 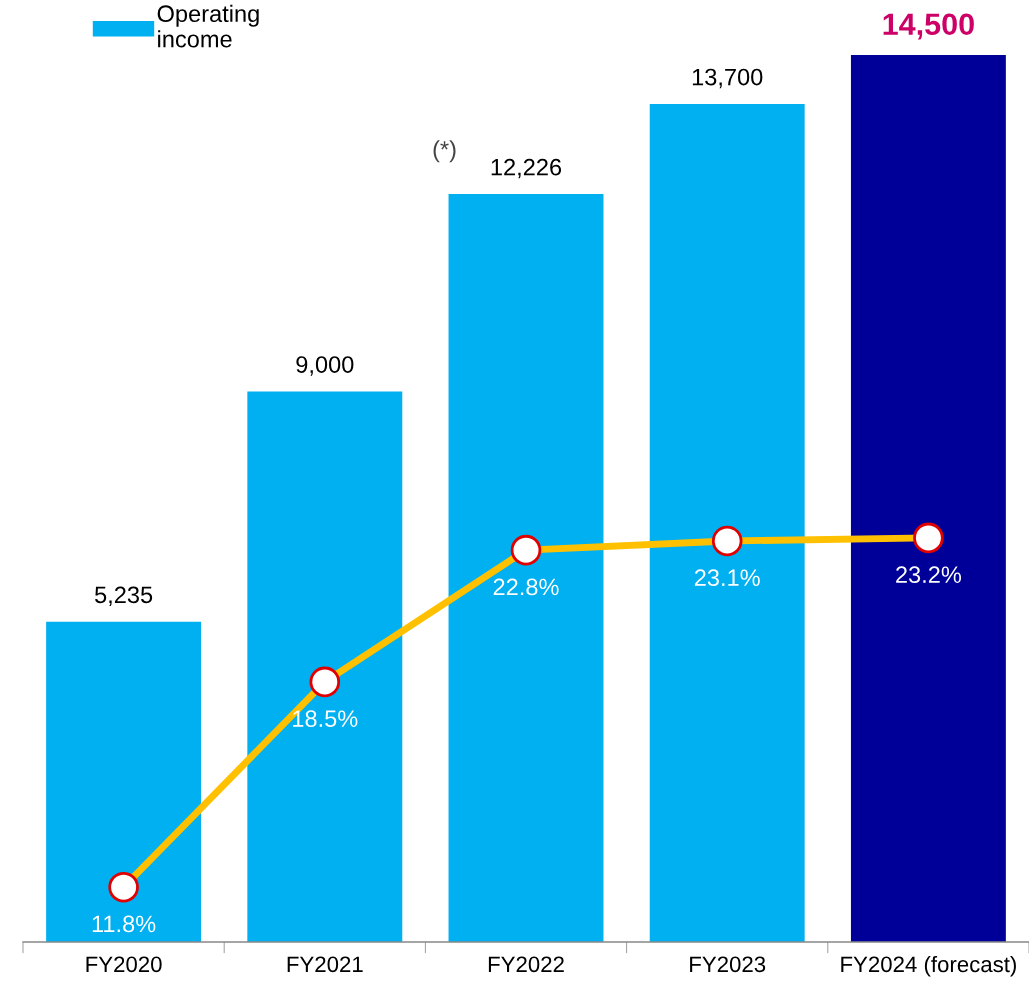 I want to click on data-label: 5,235, so click(x=124, y=596).